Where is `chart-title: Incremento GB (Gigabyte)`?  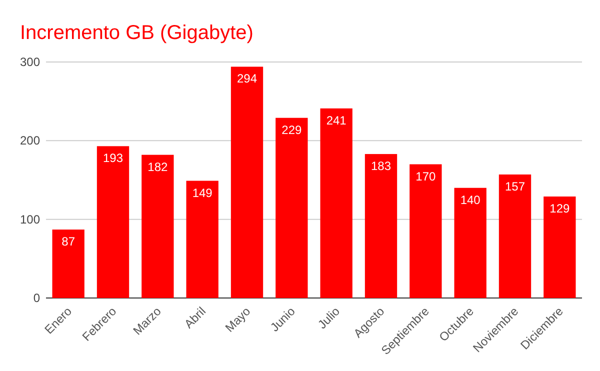
chart-title: Incremento GB (Gigabyte) is located at coordinates (137, 33).